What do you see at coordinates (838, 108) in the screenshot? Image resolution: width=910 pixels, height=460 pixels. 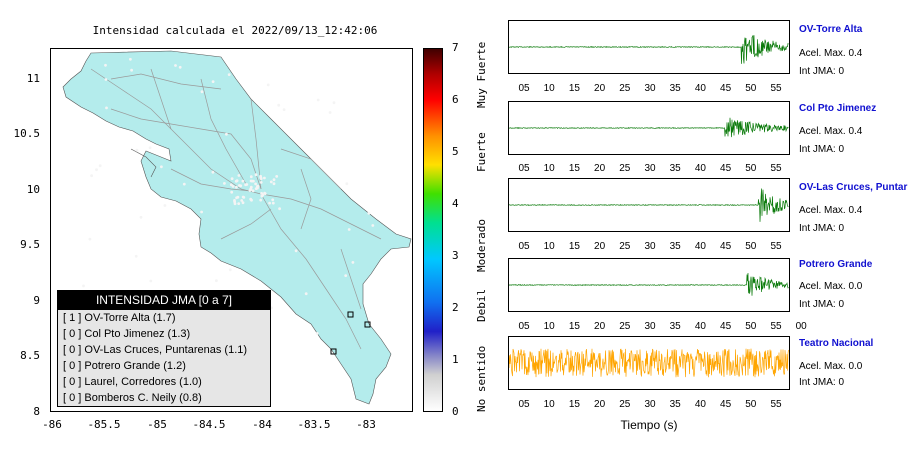 I see `station-name: Col Pto Jimenez` at bounding box center [838, 108].